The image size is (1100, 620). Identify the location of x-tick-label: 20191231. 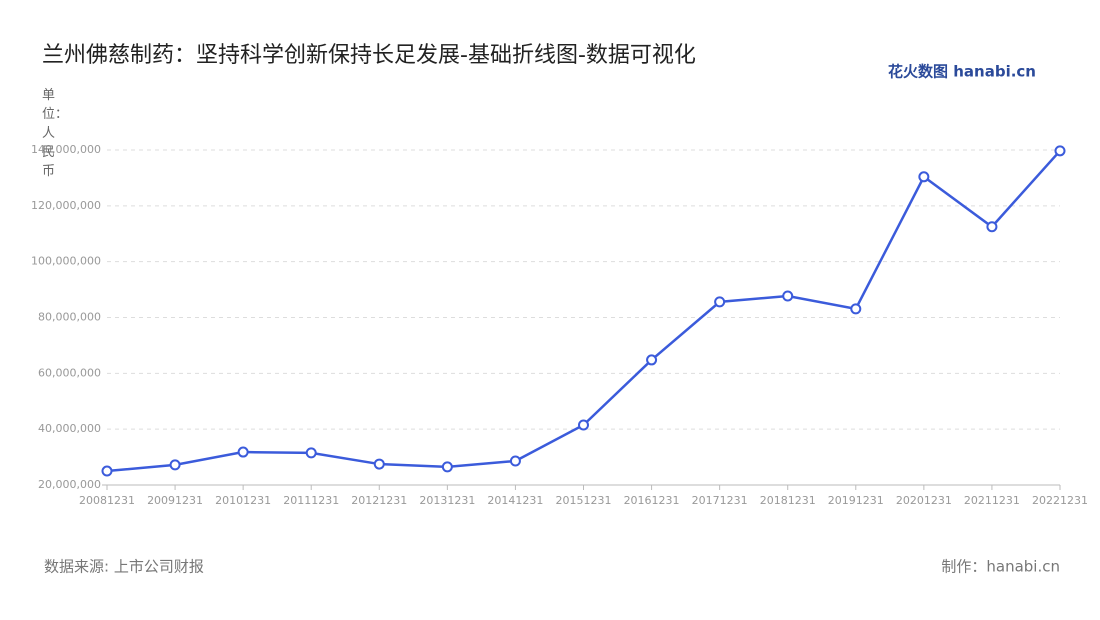
(856, 500).